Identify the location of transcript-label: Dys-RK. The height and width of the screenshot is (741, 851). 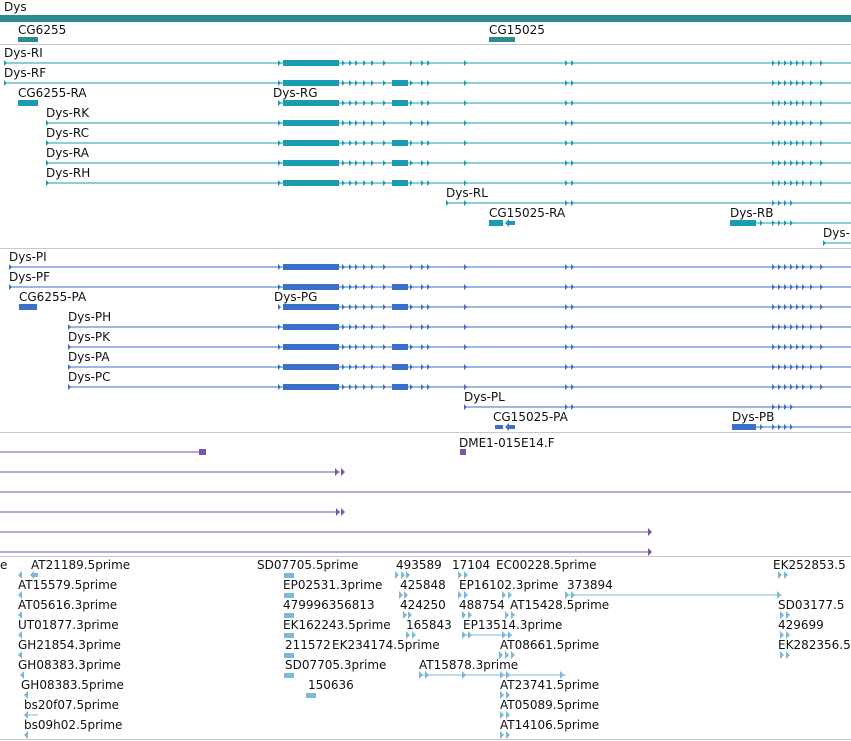
(68, 113).